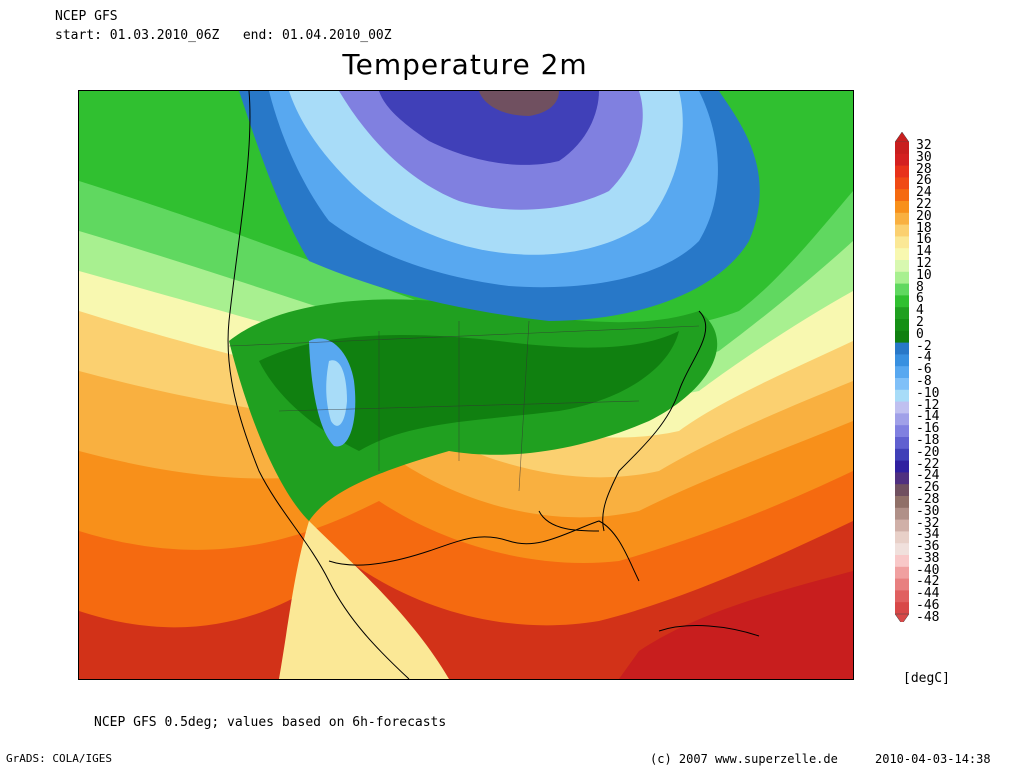 This screenshot has width=1024, height=768. What do you see at coordinates (928, 594) in the screenshot?
I see `colorbar-tick-label: -44` at bounding box center [928, 594].